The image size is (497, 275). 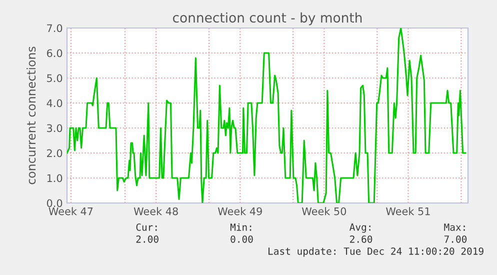 What do you see at coordinates (54, 28) in the screenshot?
I see `y-tick-label: 7.0` at bounding box center [54, 28].